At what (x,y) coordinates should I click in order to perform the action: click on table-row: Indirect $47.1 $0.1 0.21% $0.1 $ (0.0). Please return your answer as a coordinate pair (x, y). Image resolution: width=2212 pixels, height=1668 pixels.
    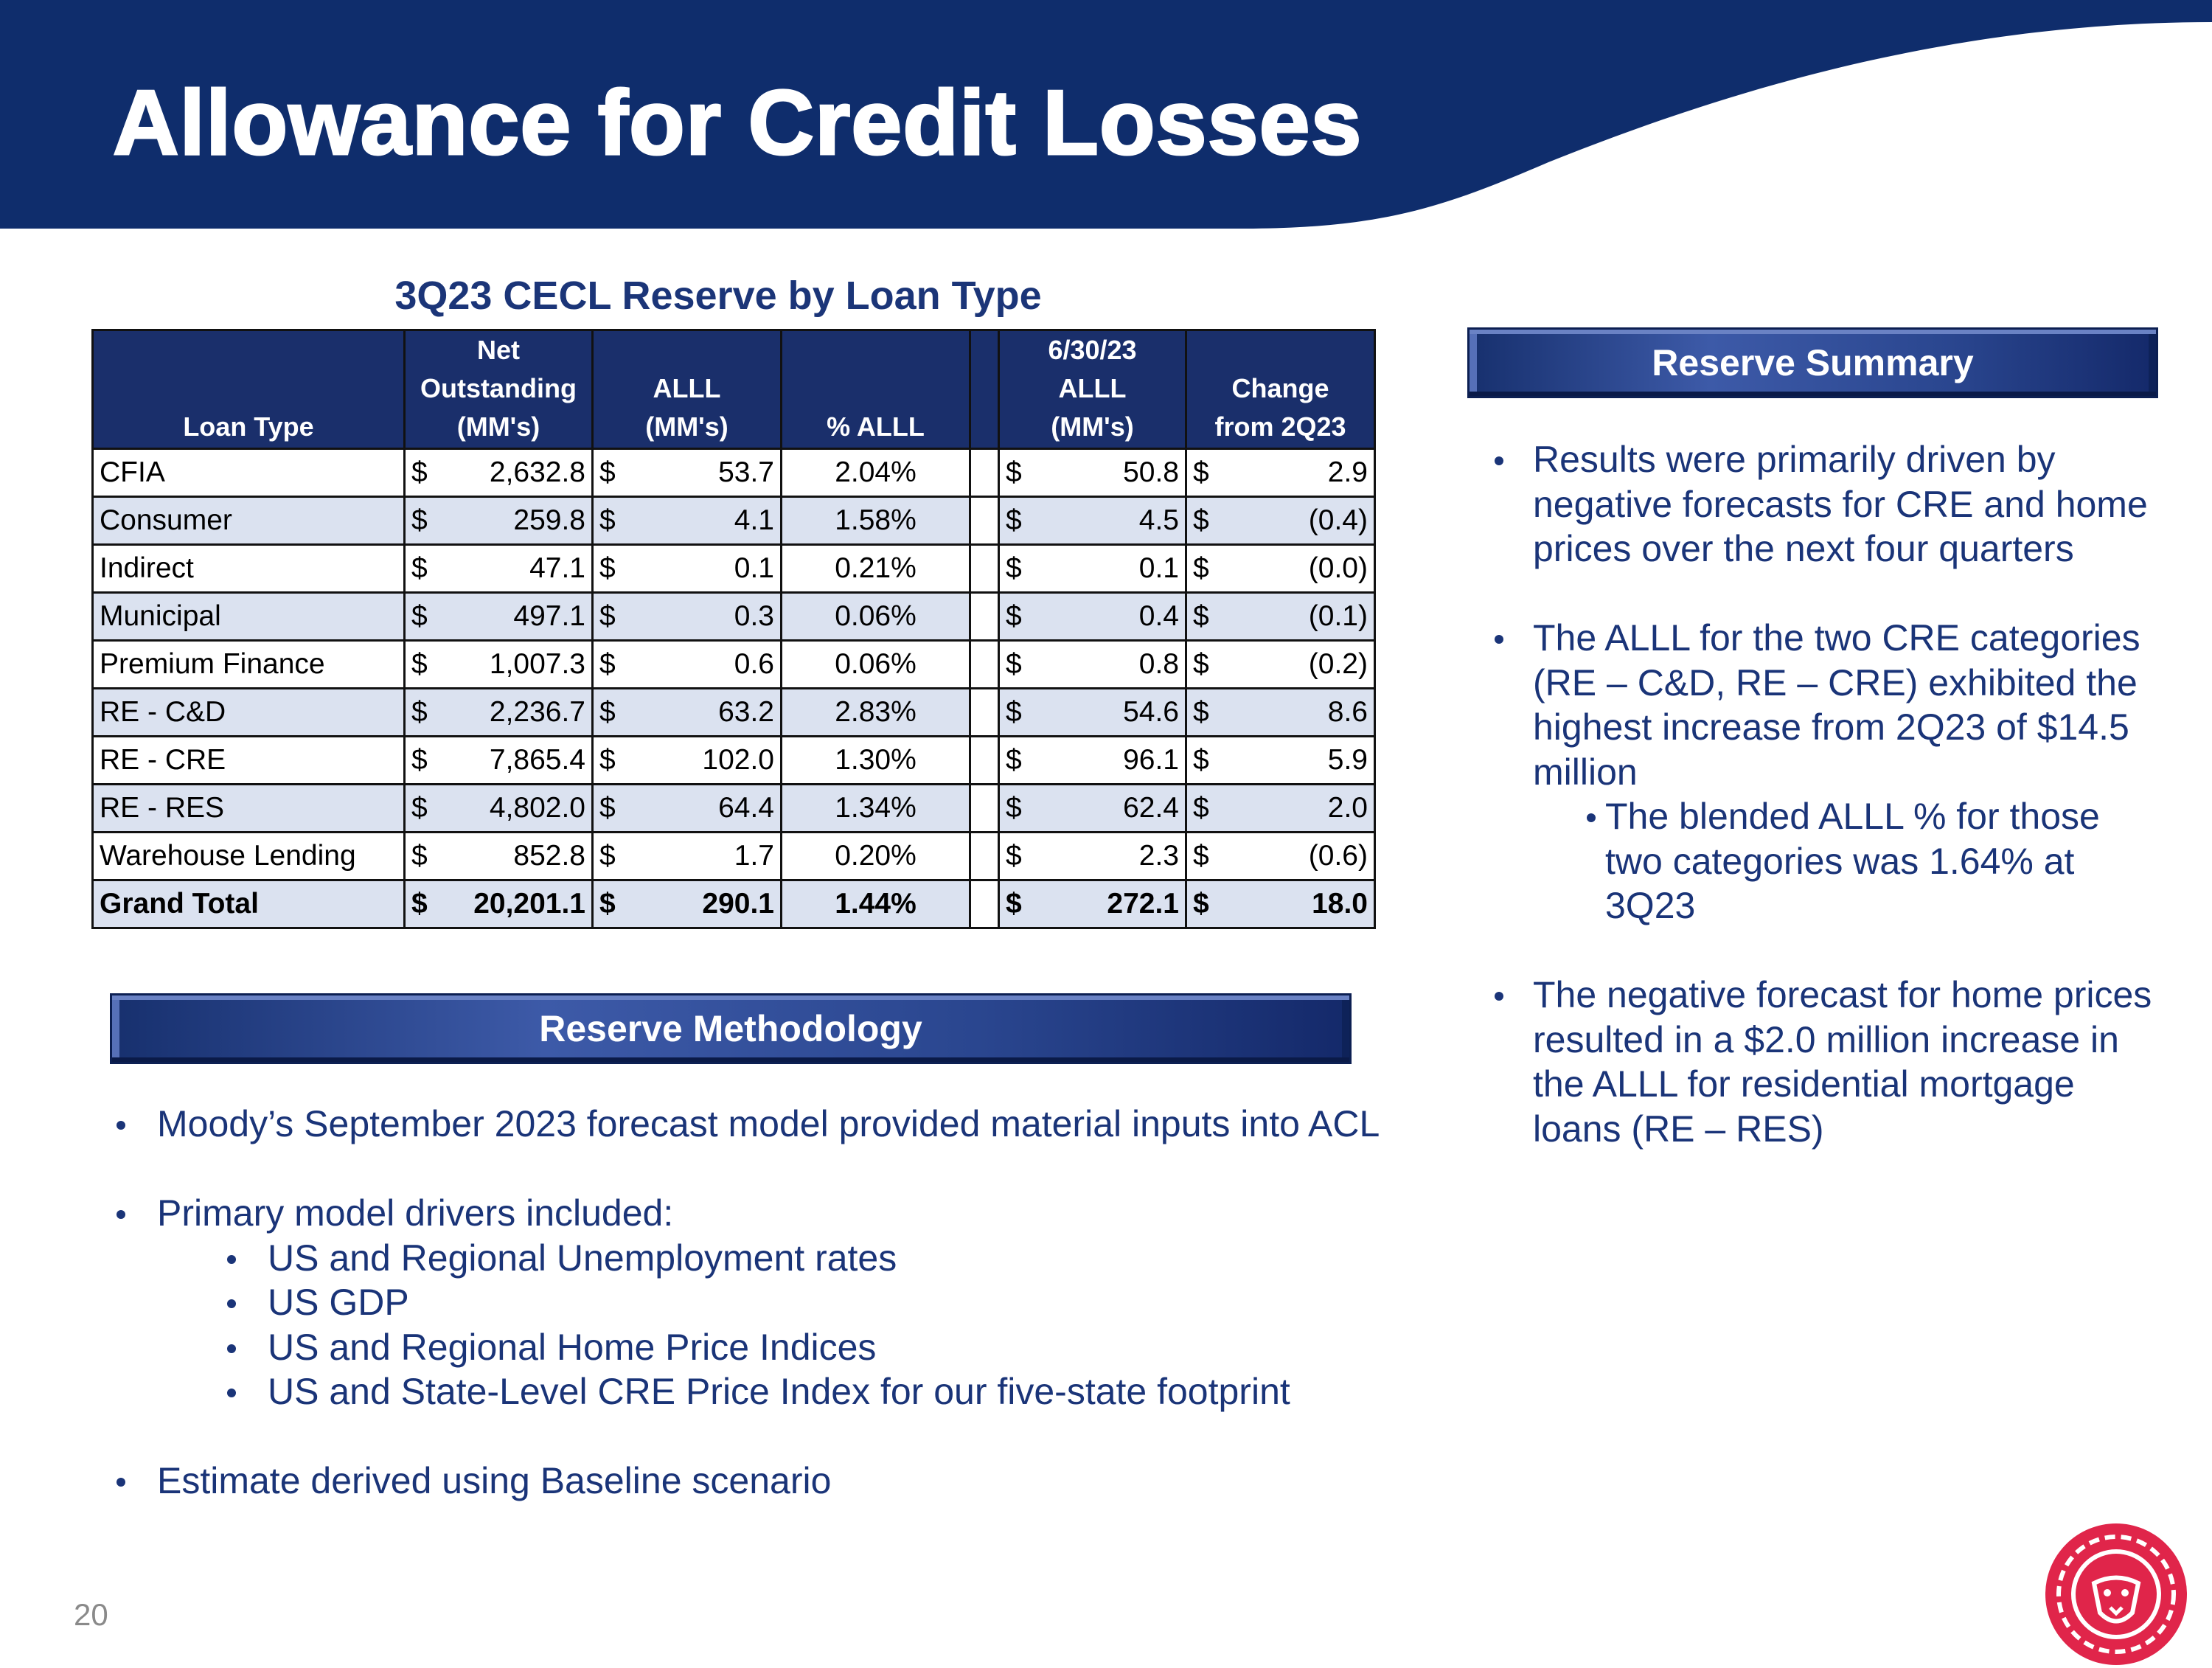
    Looking at the image, I should click on (733, 568).